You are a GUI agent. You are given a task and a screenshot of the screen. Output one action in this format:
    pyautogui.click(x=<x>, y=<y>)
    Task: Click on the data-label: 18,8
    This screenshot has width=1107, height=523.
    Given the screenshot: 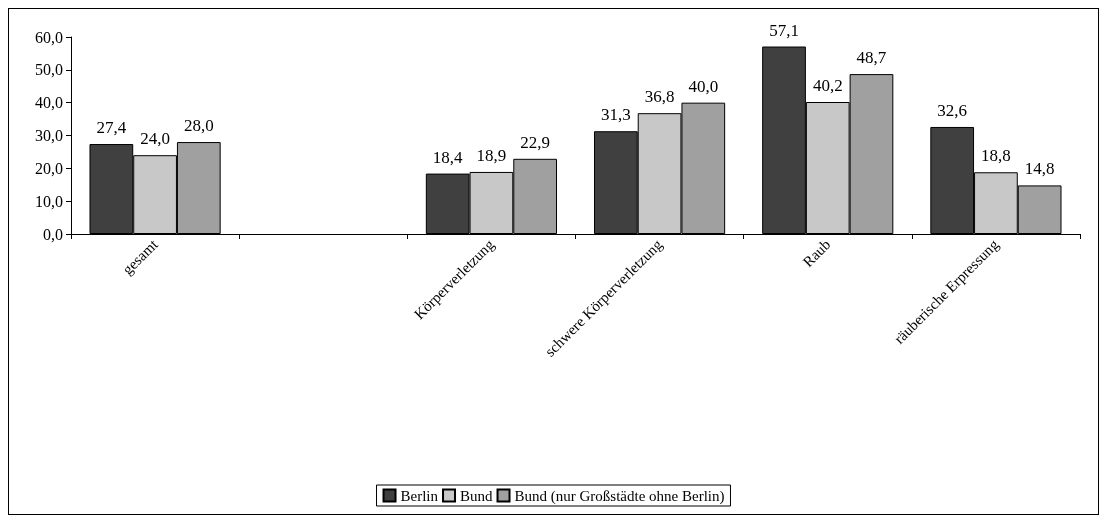 What is the action you would take?
    pyautogui.click(x=996, y=156)
    